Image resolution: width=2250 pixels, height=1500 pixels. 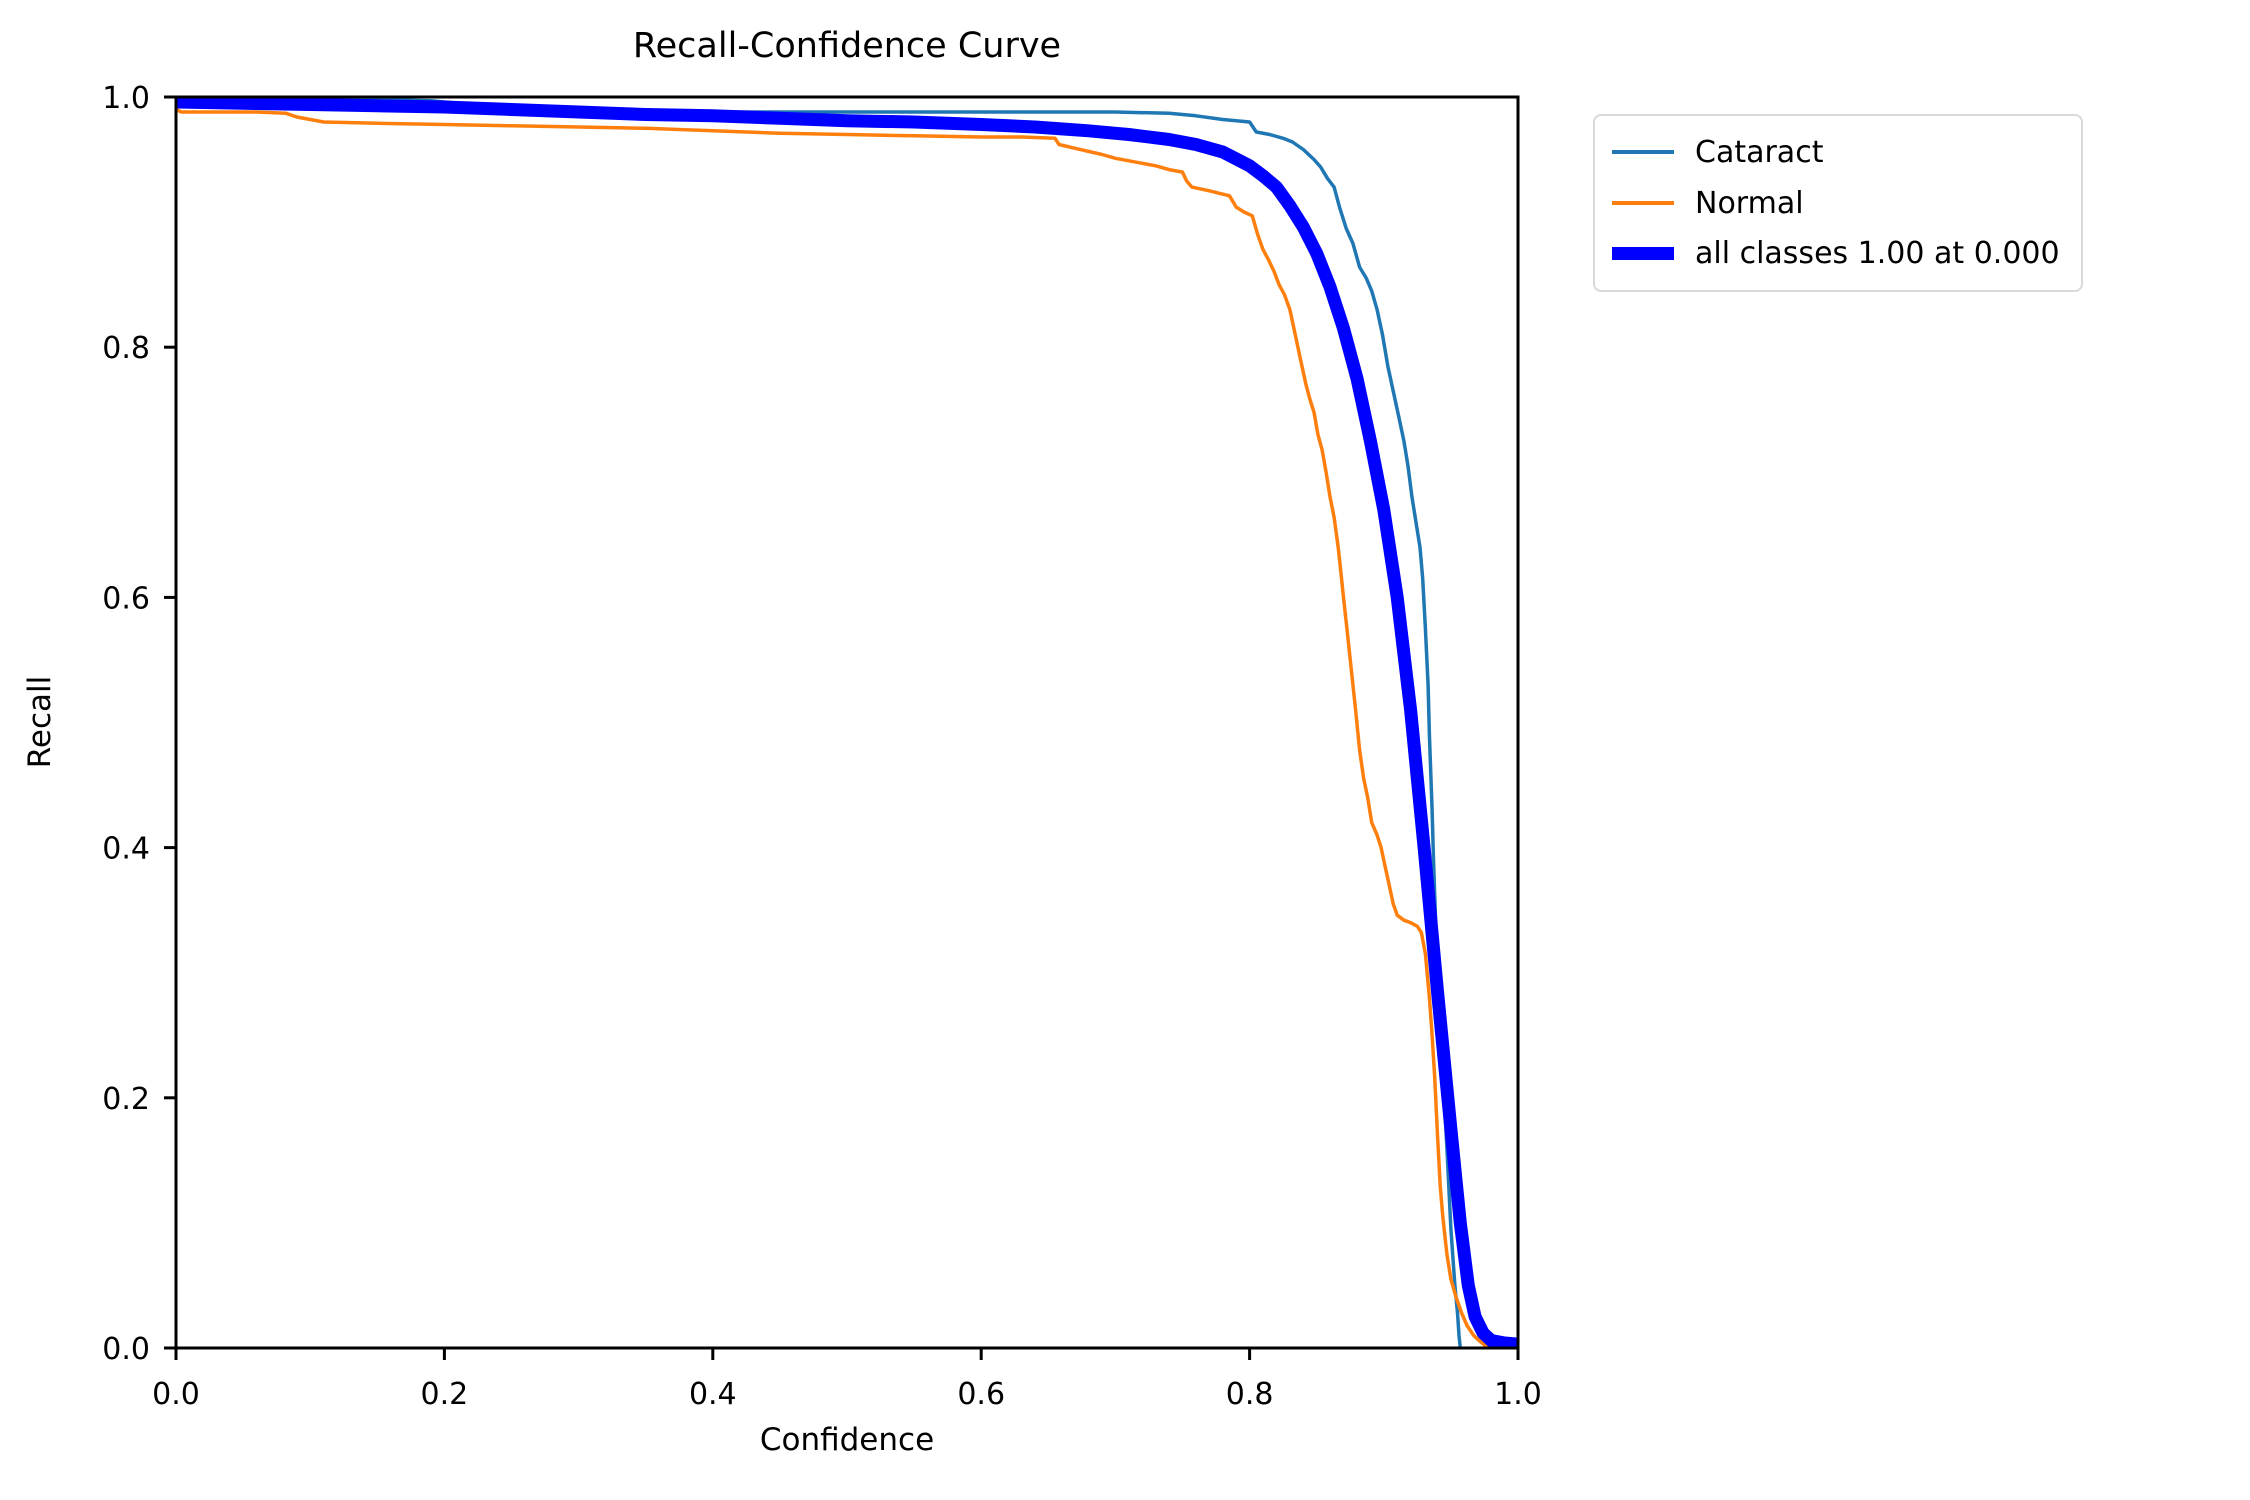 I want to click on legend-label-all-classes: all classes 1.00 at 0.000, so click(x=1877, y=254).